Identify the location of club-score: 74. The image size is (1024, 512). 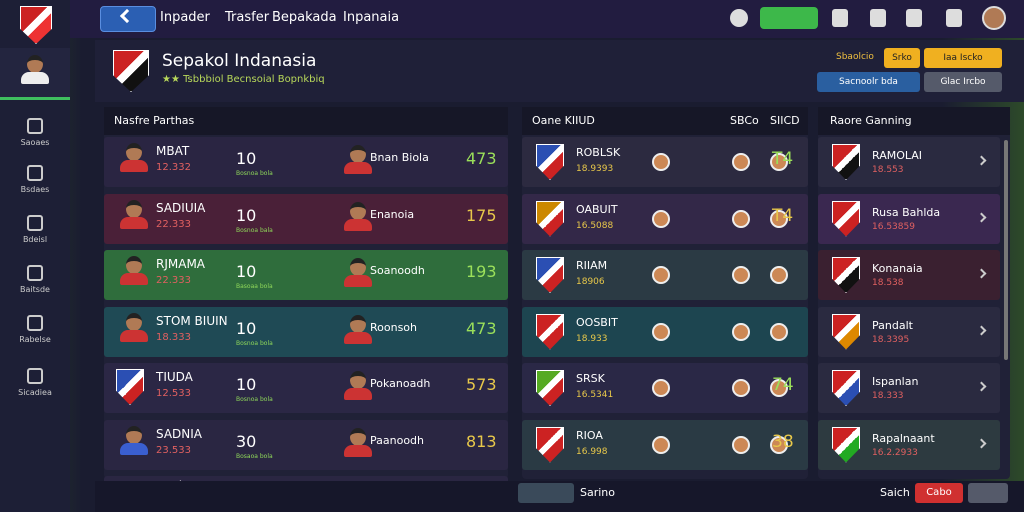
(783, 385).